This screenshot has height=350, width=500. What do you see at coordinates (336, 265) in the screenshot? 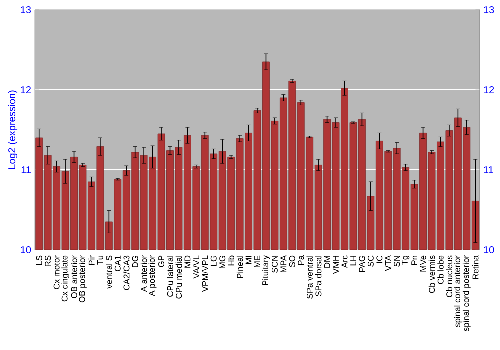
I see `x-tick-label: VMH` at bounding box center [336, 265].